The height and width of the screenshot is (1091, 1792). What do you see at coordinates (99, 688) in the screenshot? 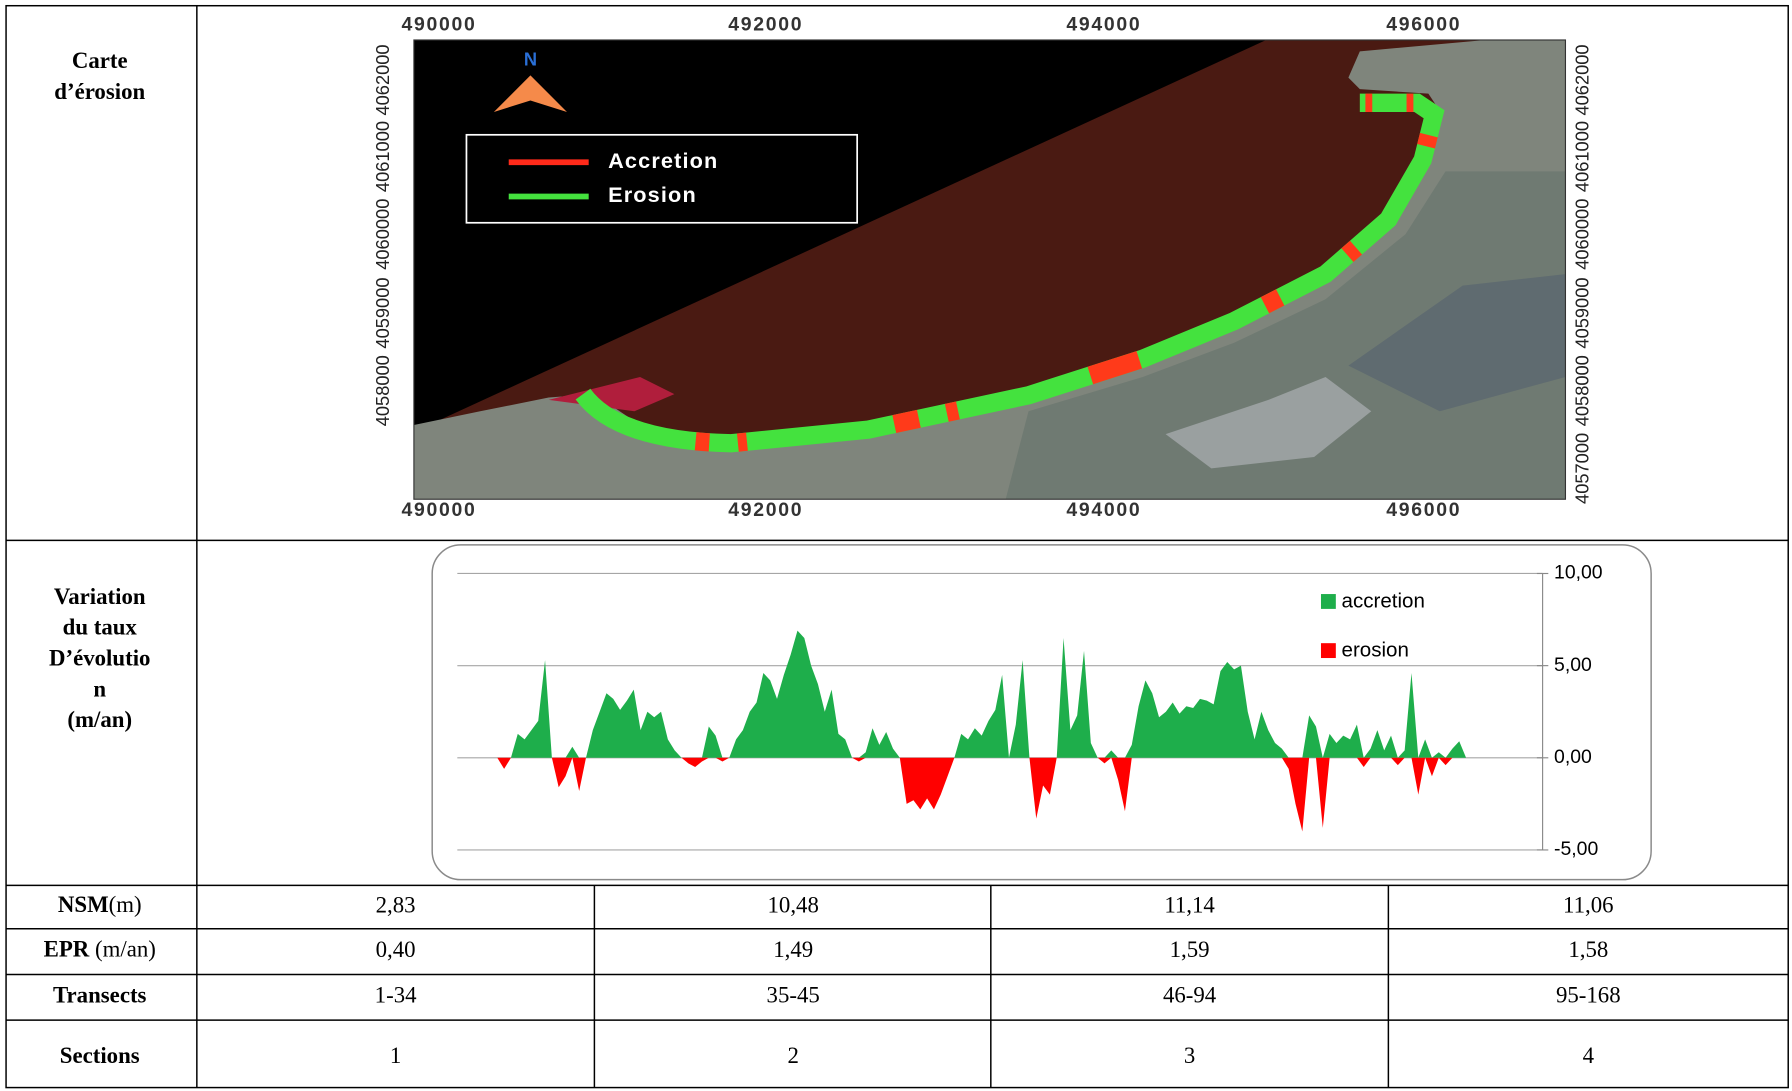
I see `row-label: n` at bounding box center [99, 688].